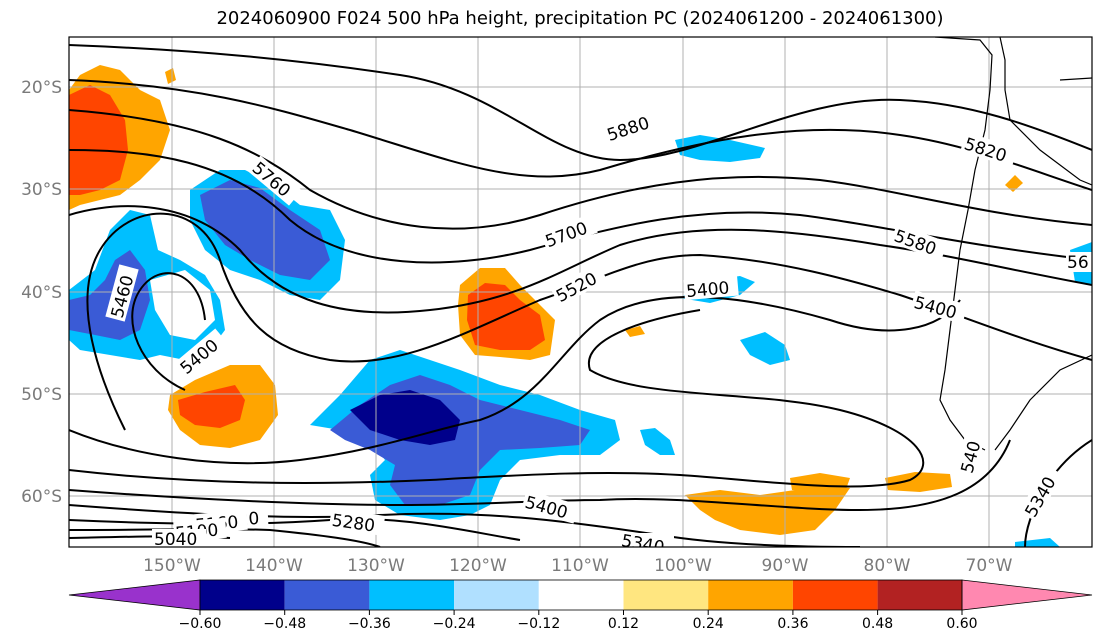 The width and height of the screenshot is (1103, 641). I want to click on colorbar-over-arrow, so click(1027, 595).